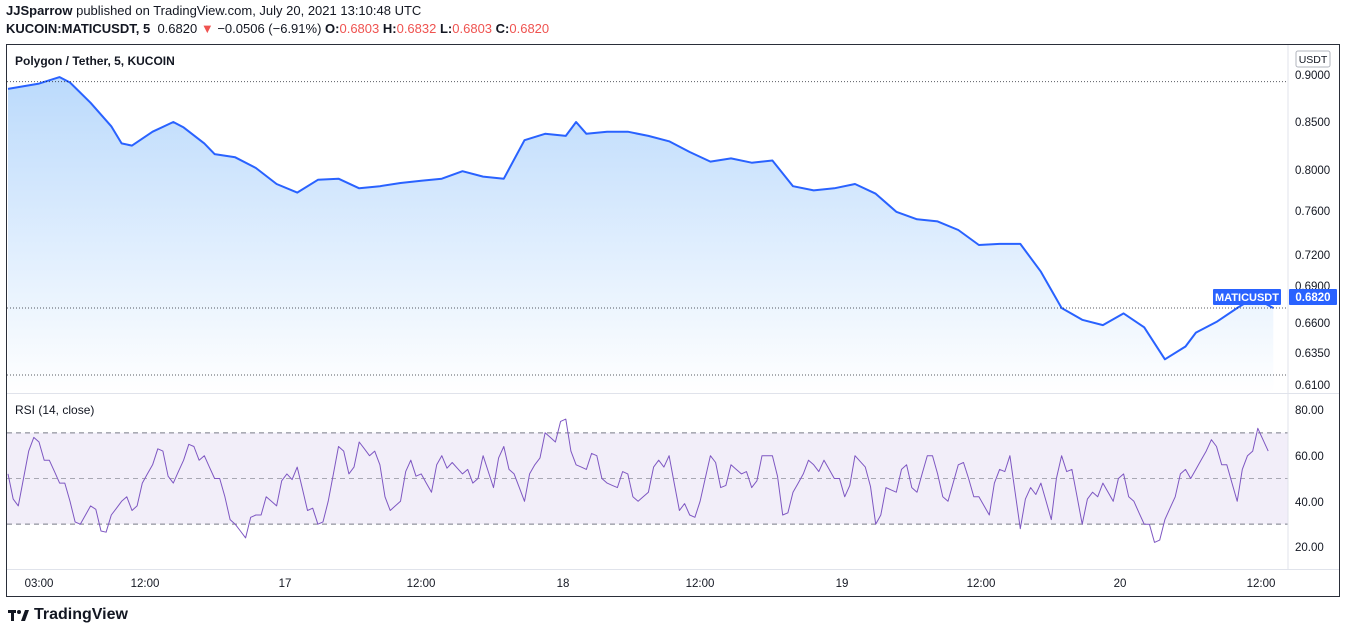 This screenshot has height=634, width=1348. What do you see at coordinates (472, 28) in the screenshot?
I see `low-value: 0.6803` at bounding box center [472, 28].